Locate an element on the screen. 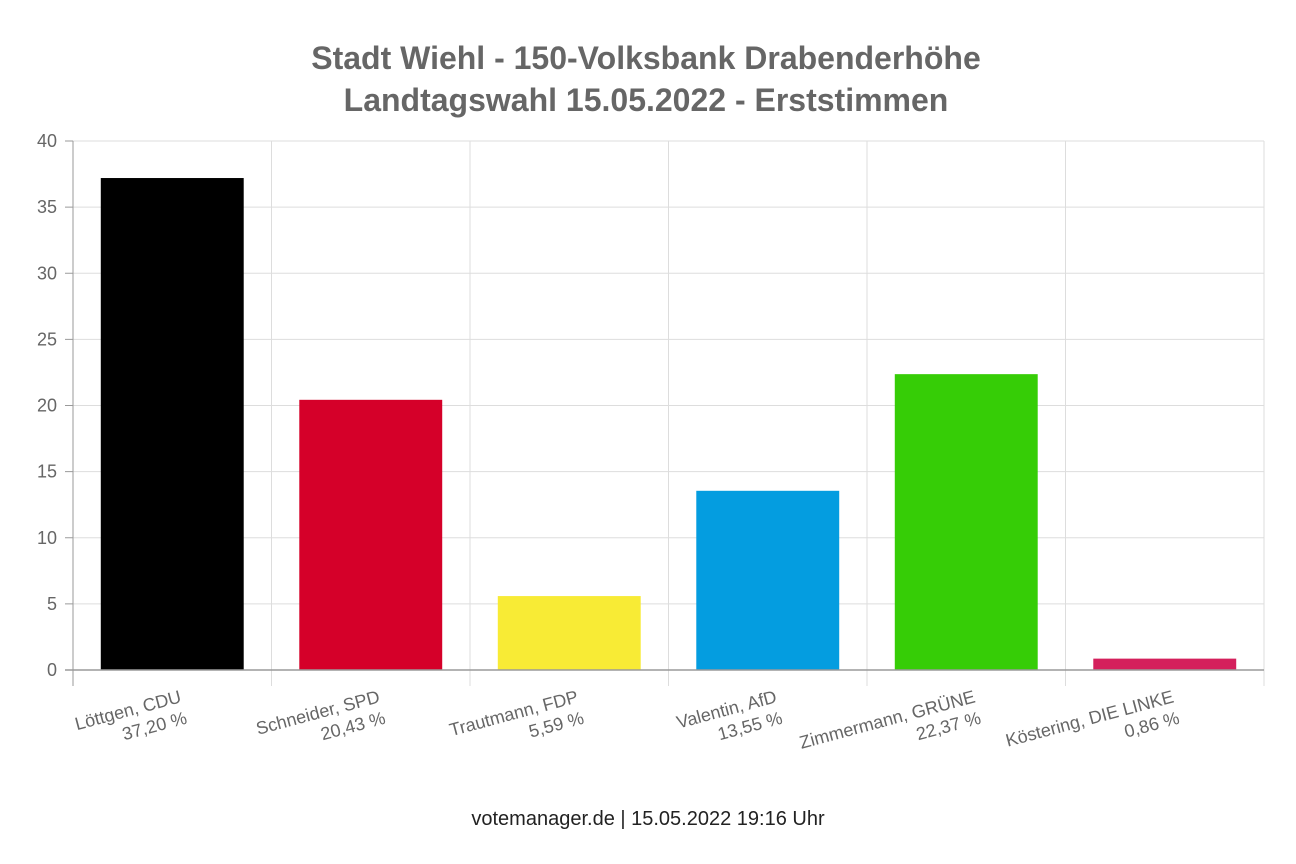 Image resolution: width=1296 pixels, height=864 pixels. x-tick-label-text: Schneider, SPD20,43 % is located at coordinates (321, 723).